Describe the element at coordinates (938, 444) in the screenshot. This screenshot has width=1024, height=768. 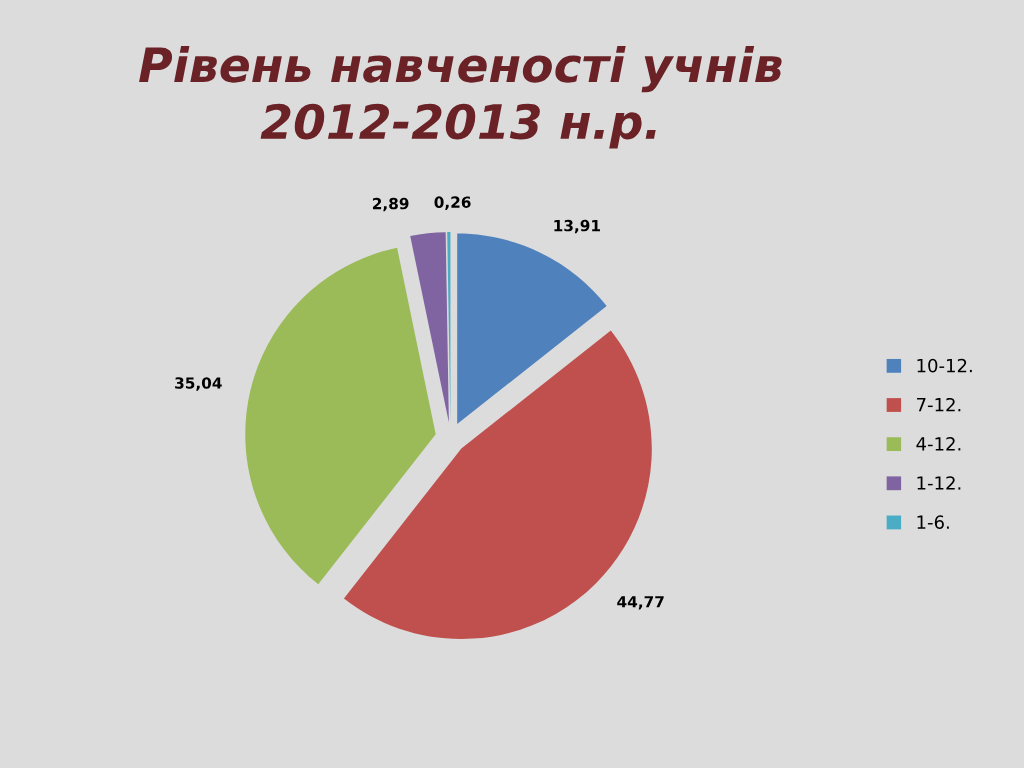
I see `legend-label: 4-12.` at that location.